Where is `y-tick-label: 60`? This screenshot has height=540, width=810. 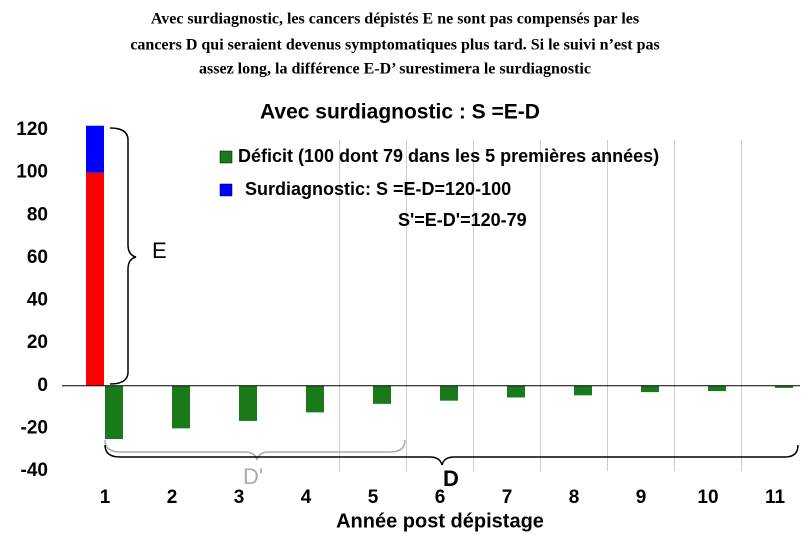
y-tick-label: 60 is located at coordinates (37, 257).